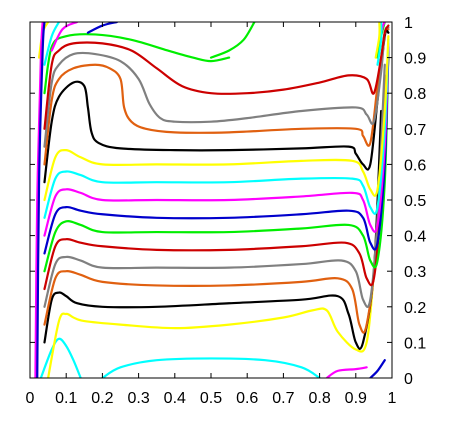 The height and width of the screenshot is (423, 452). What do you see at coordinates (319, 398) in the screenshot?
I see `x-tick-label: 0.8` at bounding box center [319, 398].